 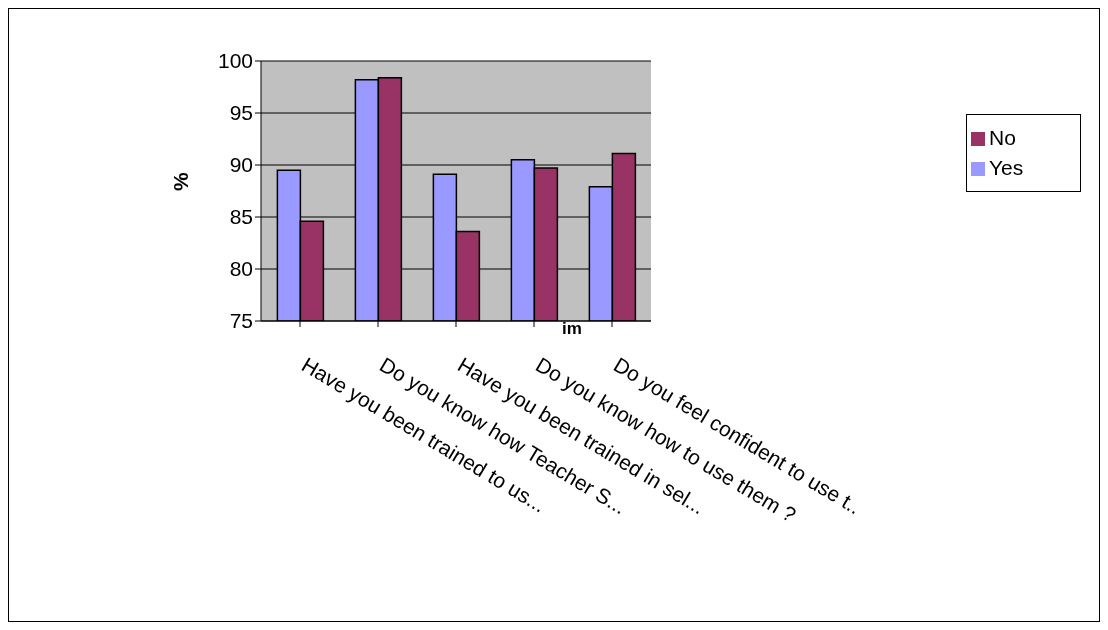 What do you see at coordinates (241, 217) in the screenshot?
I see `y-tick-label: 85` at bounding box center [241, 217].